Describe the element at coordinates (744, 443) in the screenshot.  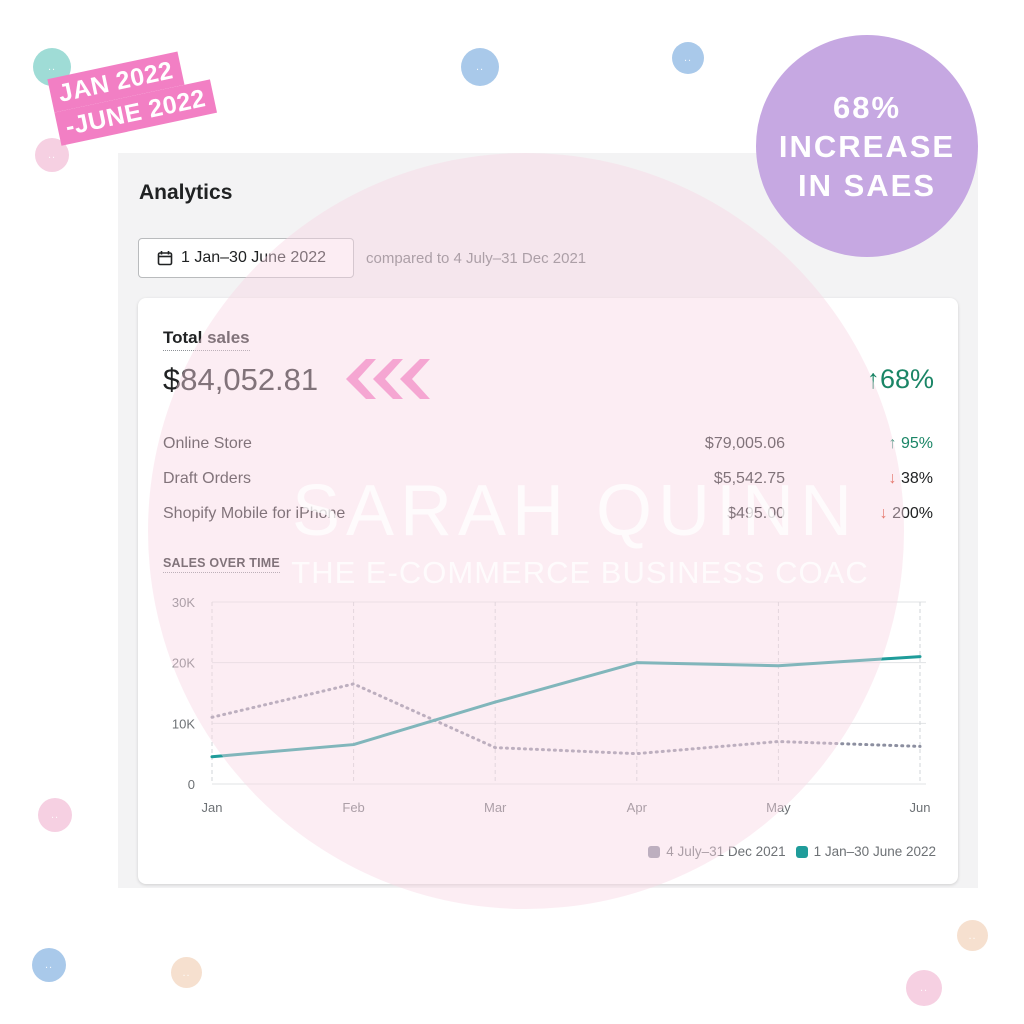
I see `channel-value: $79,005.06` at that location.